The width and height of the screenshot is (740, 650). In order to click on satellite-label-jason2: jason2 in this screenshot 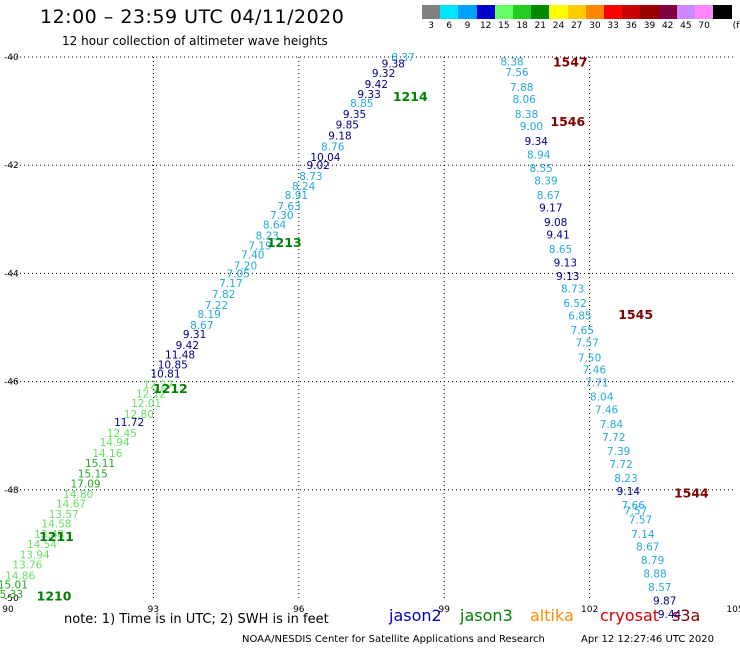, I will do `click(415, 615)`.